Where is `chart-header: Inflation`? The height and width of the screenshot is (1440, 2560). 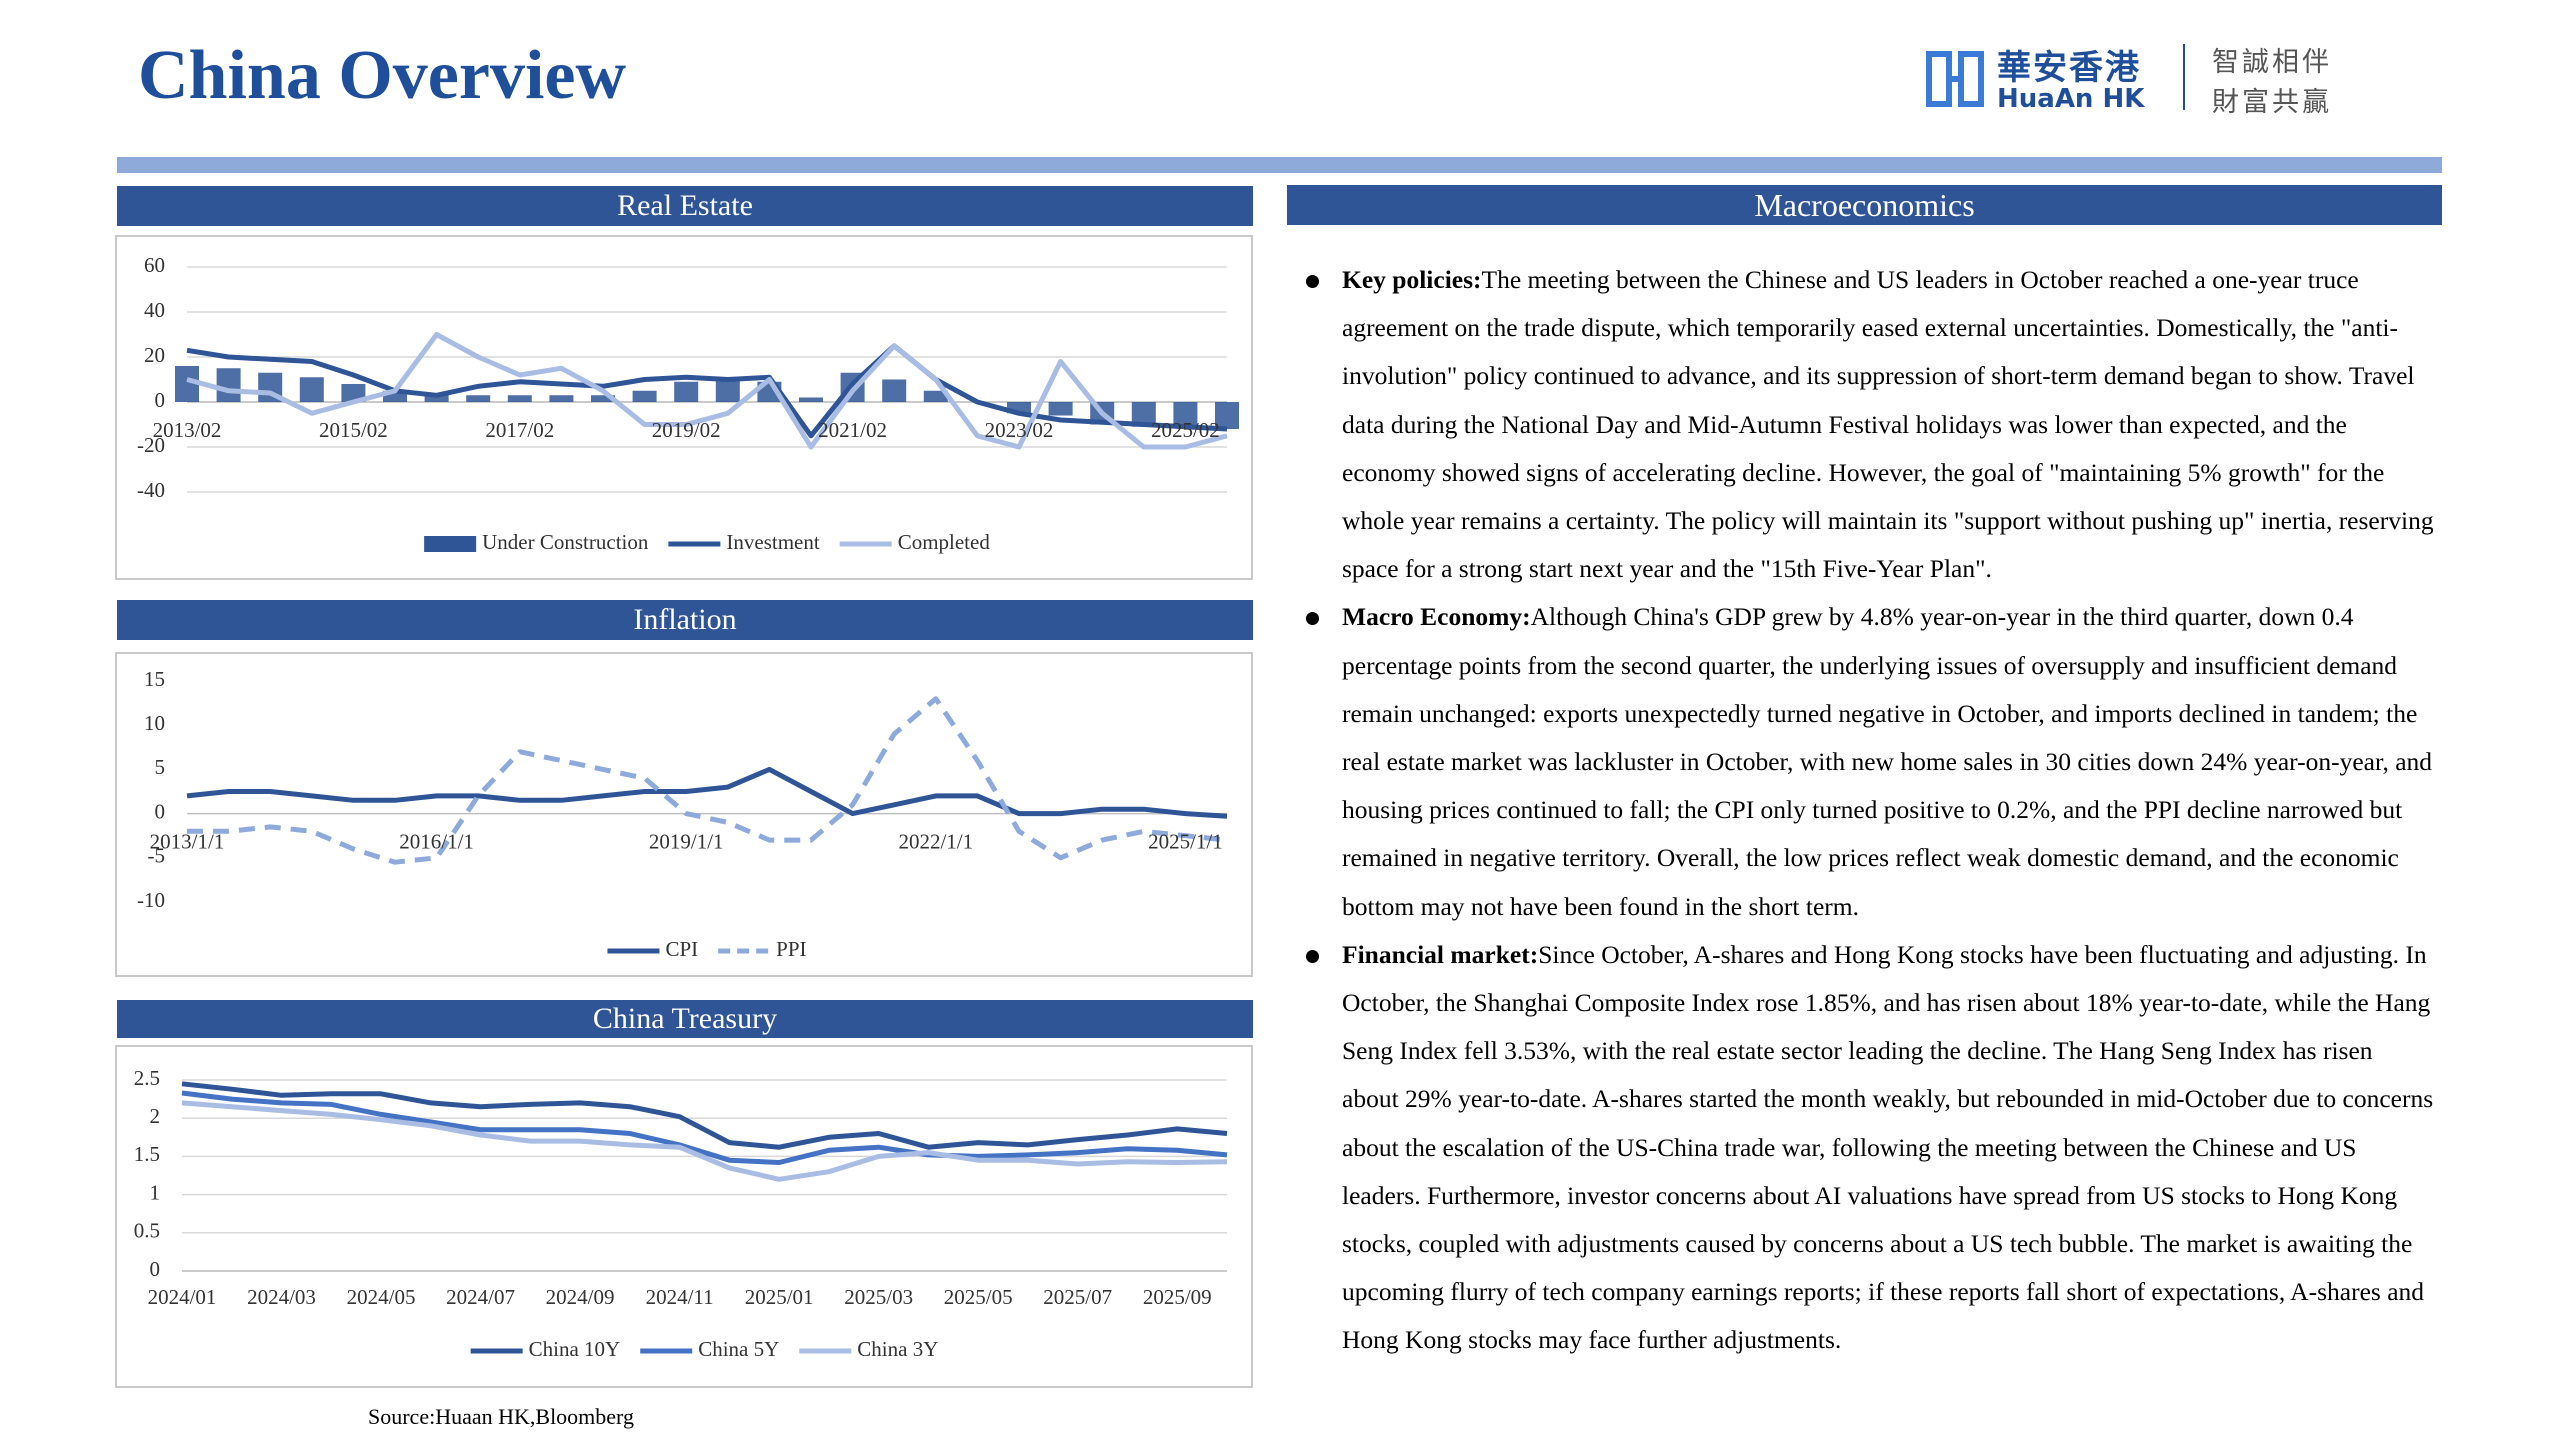
chart-header: Inflation is located at coordinates (685, 620).